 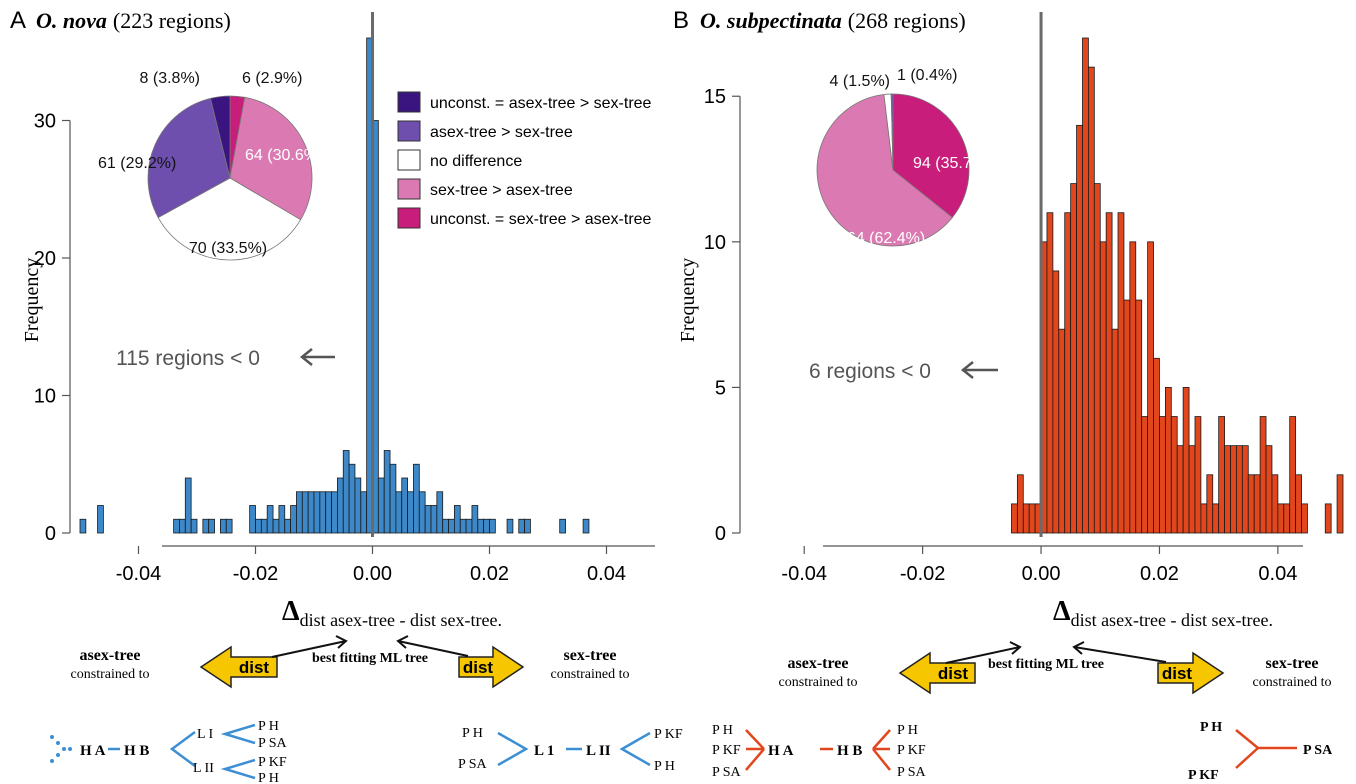 I want to click on schematic-a-node-l2: L II, so click(x=203, y=768).